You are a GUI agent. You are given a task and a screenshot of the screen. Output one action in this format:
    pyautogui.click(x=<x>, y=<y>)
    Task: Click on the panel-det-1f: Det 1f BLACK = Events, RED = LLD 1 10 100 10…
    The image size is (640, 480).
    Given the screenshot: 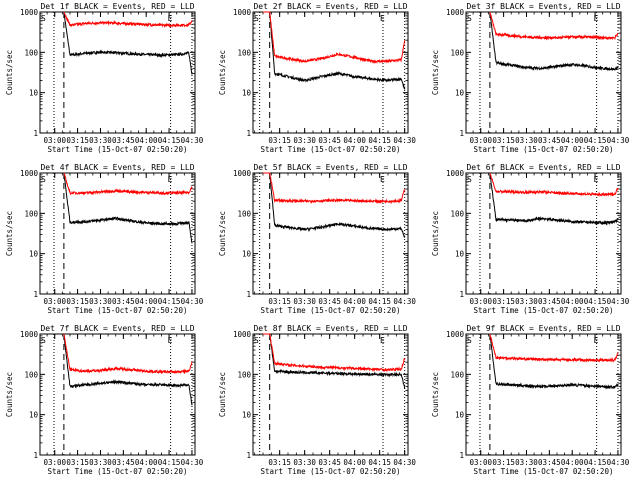 What is the action you would take?
    pyautogui.click(x=104, y=78)
    